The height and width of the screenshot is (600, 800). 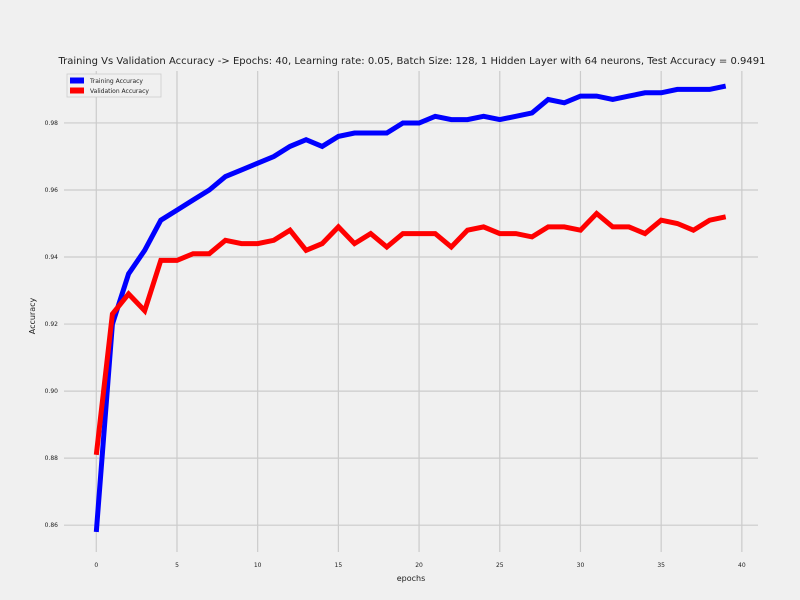 I want to click on legend: Training Accuracy Validation Accuracy, so click(x=114, y=85).